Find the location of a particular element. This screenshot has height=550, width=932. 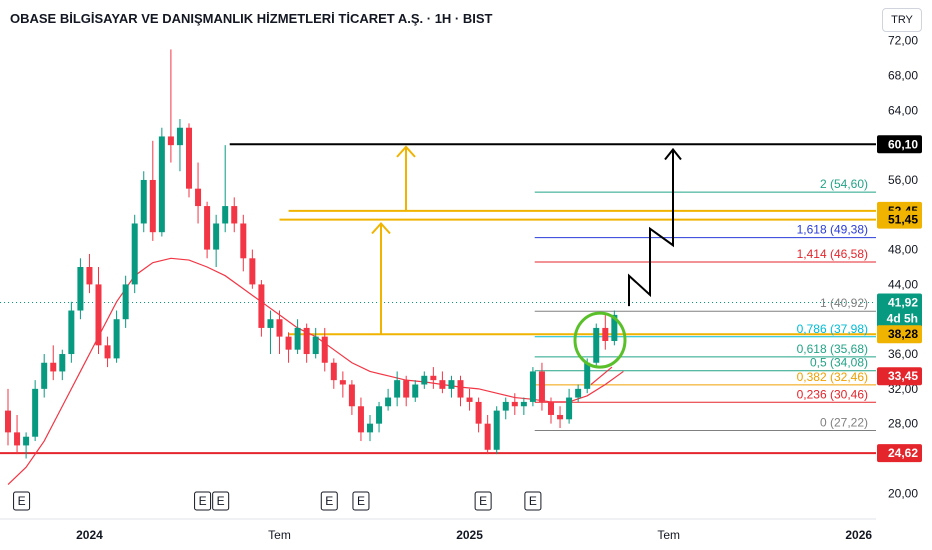

price-badge-label: 33,45 is located at coordinates (903, 376).